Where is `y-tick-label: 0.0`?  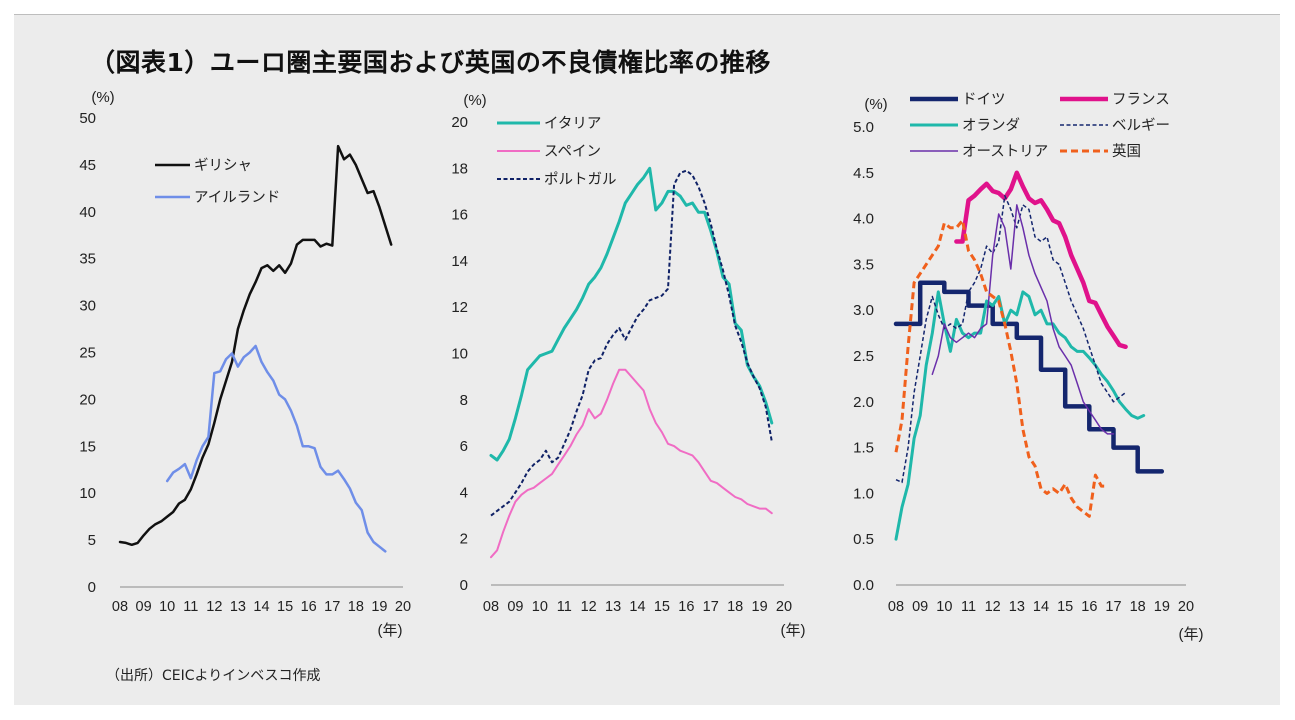
y-tick-label: 0.0 is located at coordinates (863, 585).